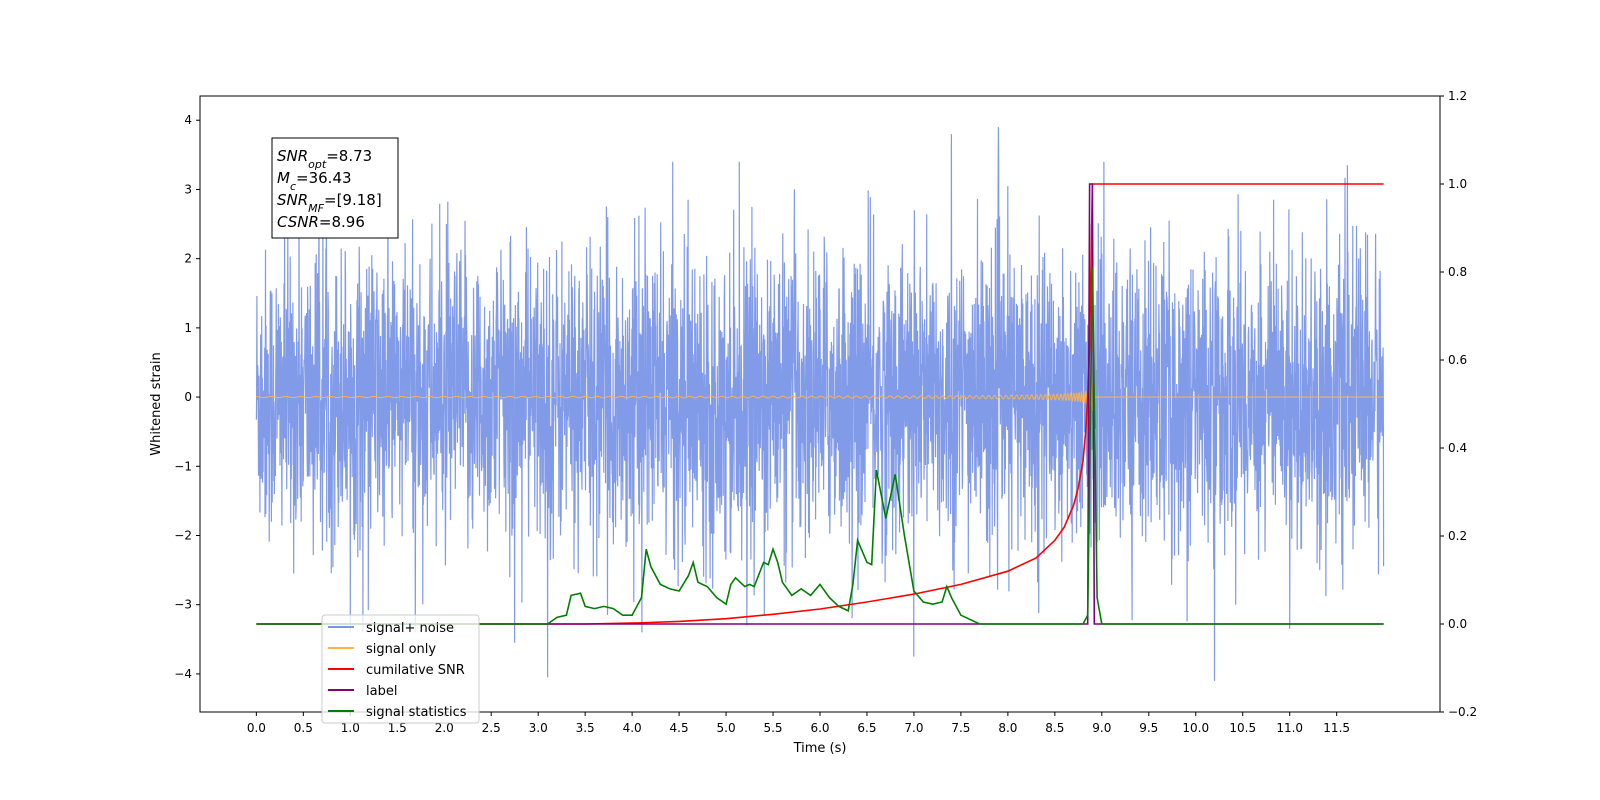 The image size is (1600, 800). What do you see at coordinates (1457, 184) in the screenshot?
I see `y-right-tick-label: 1.0` at bounding box center [1457, 184].